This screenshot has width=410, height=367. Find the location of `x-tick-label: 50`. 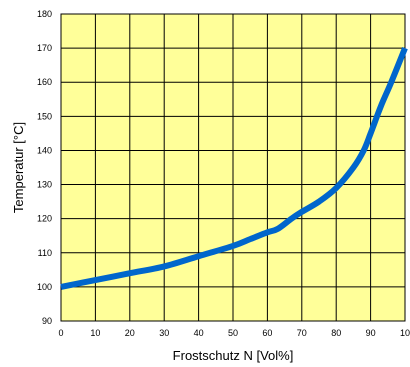

x-tick-label: 50 is located at coordinates (233, 333).